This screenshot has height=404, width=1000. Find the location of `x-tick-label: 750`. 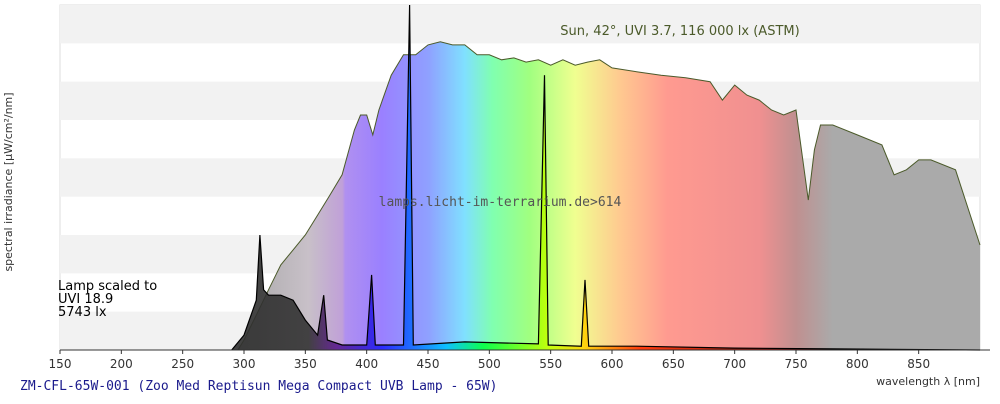

x-tick-label: 750 is located at coordinates (796, 364).